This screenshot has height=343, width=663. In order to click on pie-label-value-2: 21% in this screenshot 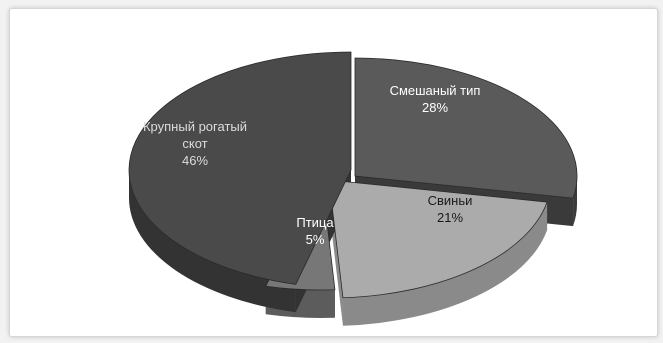, I will do `click(450, 217)`.